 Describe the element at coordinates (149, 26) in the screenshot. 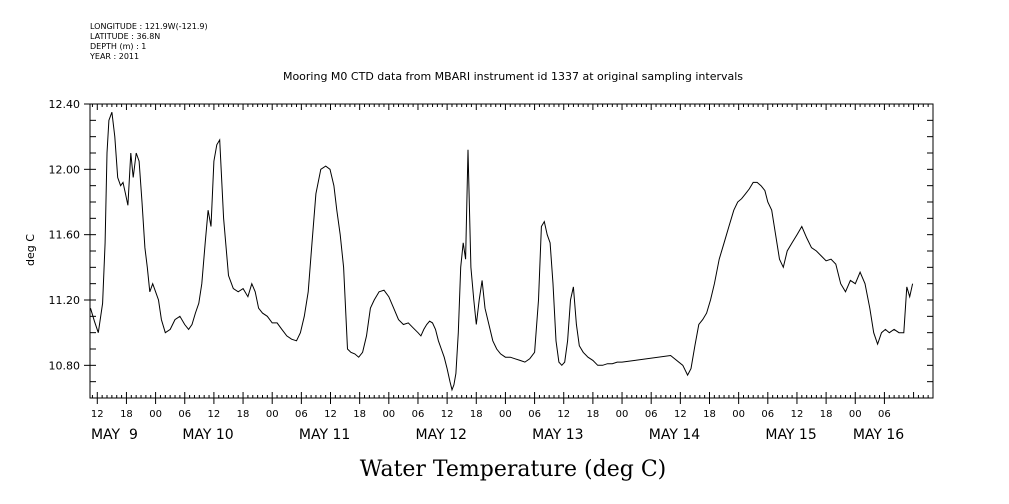

I see `meta-longitude: LONGITUDE : 121.9W(-121.9)` at that location.